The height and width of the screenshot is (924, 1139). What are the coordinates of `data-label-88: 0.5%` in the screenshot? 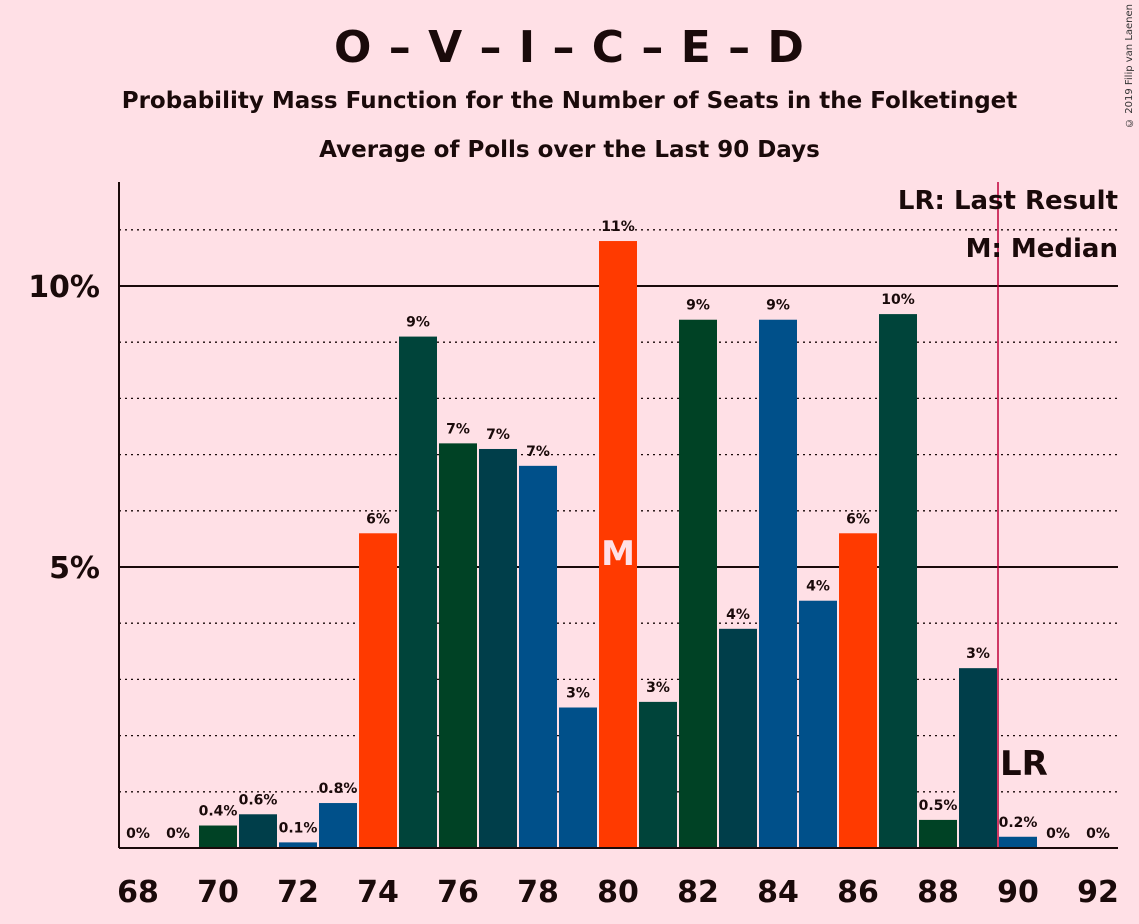 It's located at (938, 806).